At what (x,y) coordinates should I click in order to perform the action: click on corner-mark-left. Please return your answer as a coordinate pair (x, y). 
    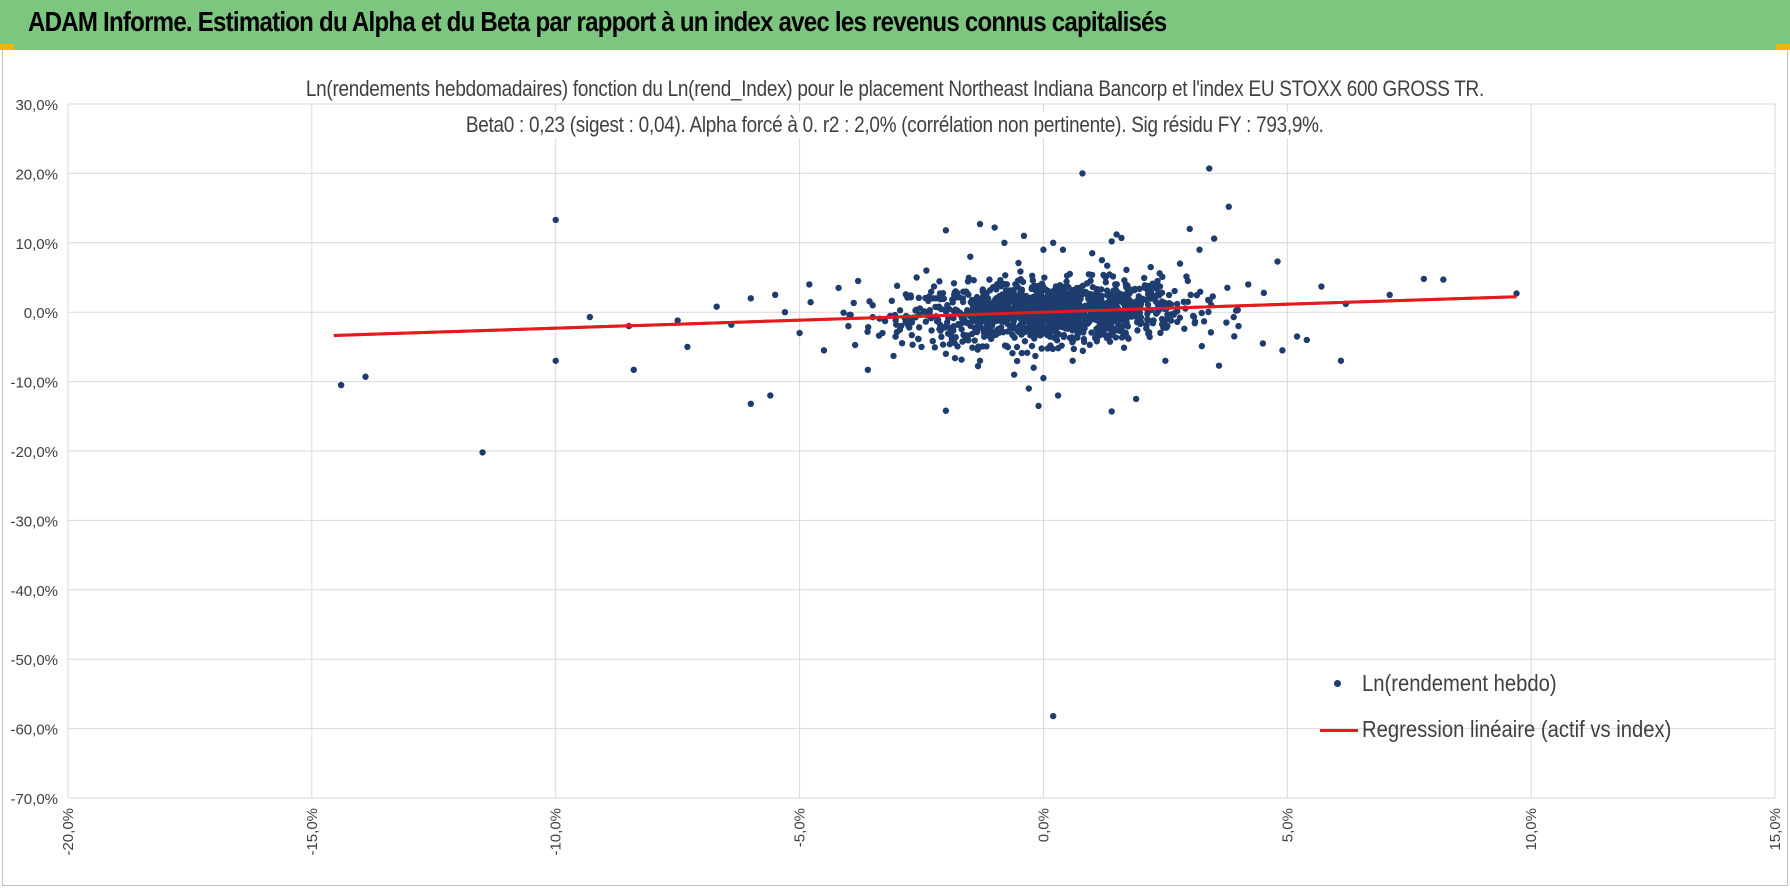
    Looking at the image, I should click on (7, 47).